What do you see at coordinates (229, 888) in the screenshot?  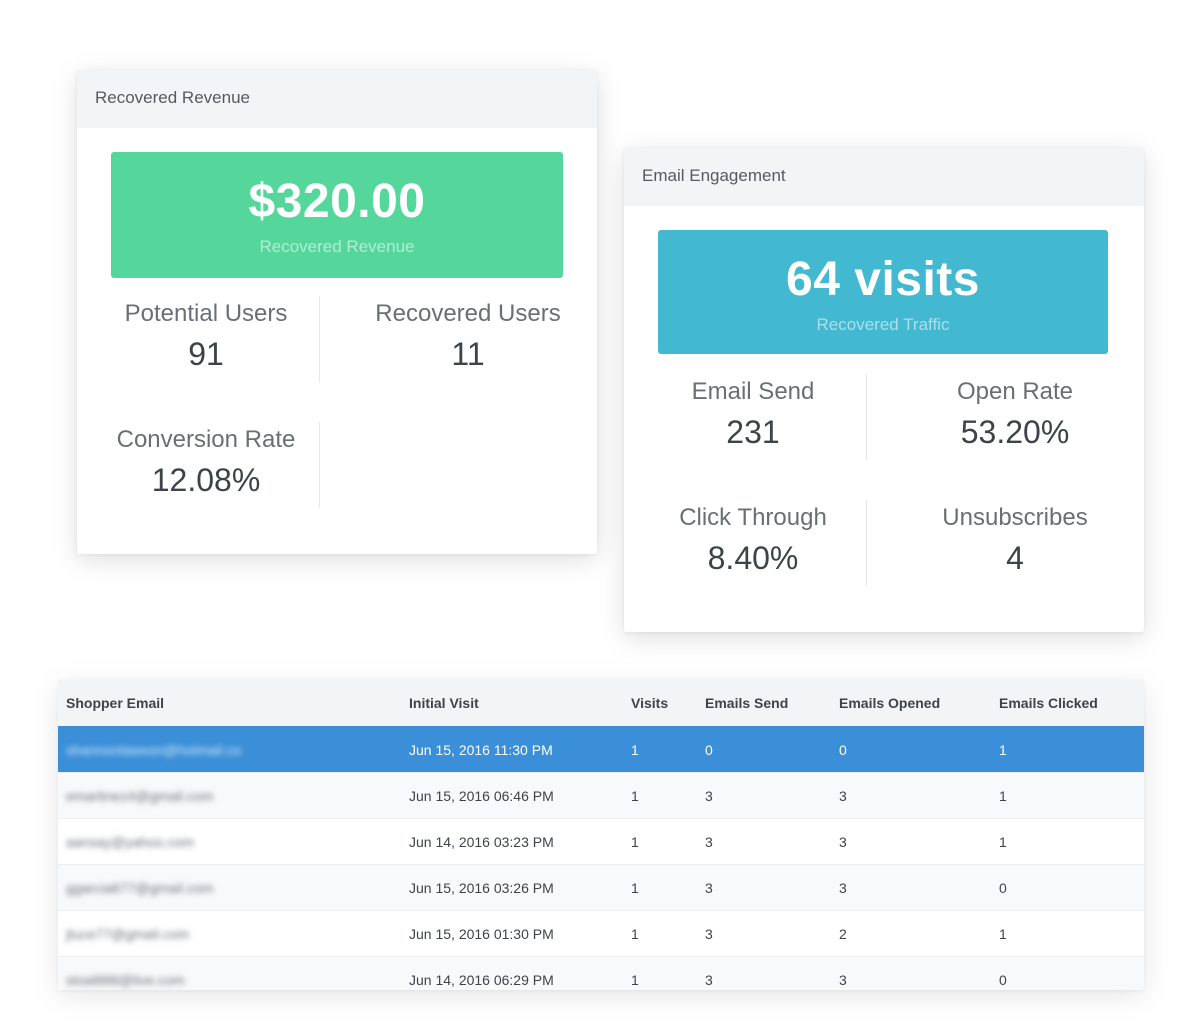 I see `cell-shopper-email: ggarcia877@gmail.com` at bounding box center [229, 888].